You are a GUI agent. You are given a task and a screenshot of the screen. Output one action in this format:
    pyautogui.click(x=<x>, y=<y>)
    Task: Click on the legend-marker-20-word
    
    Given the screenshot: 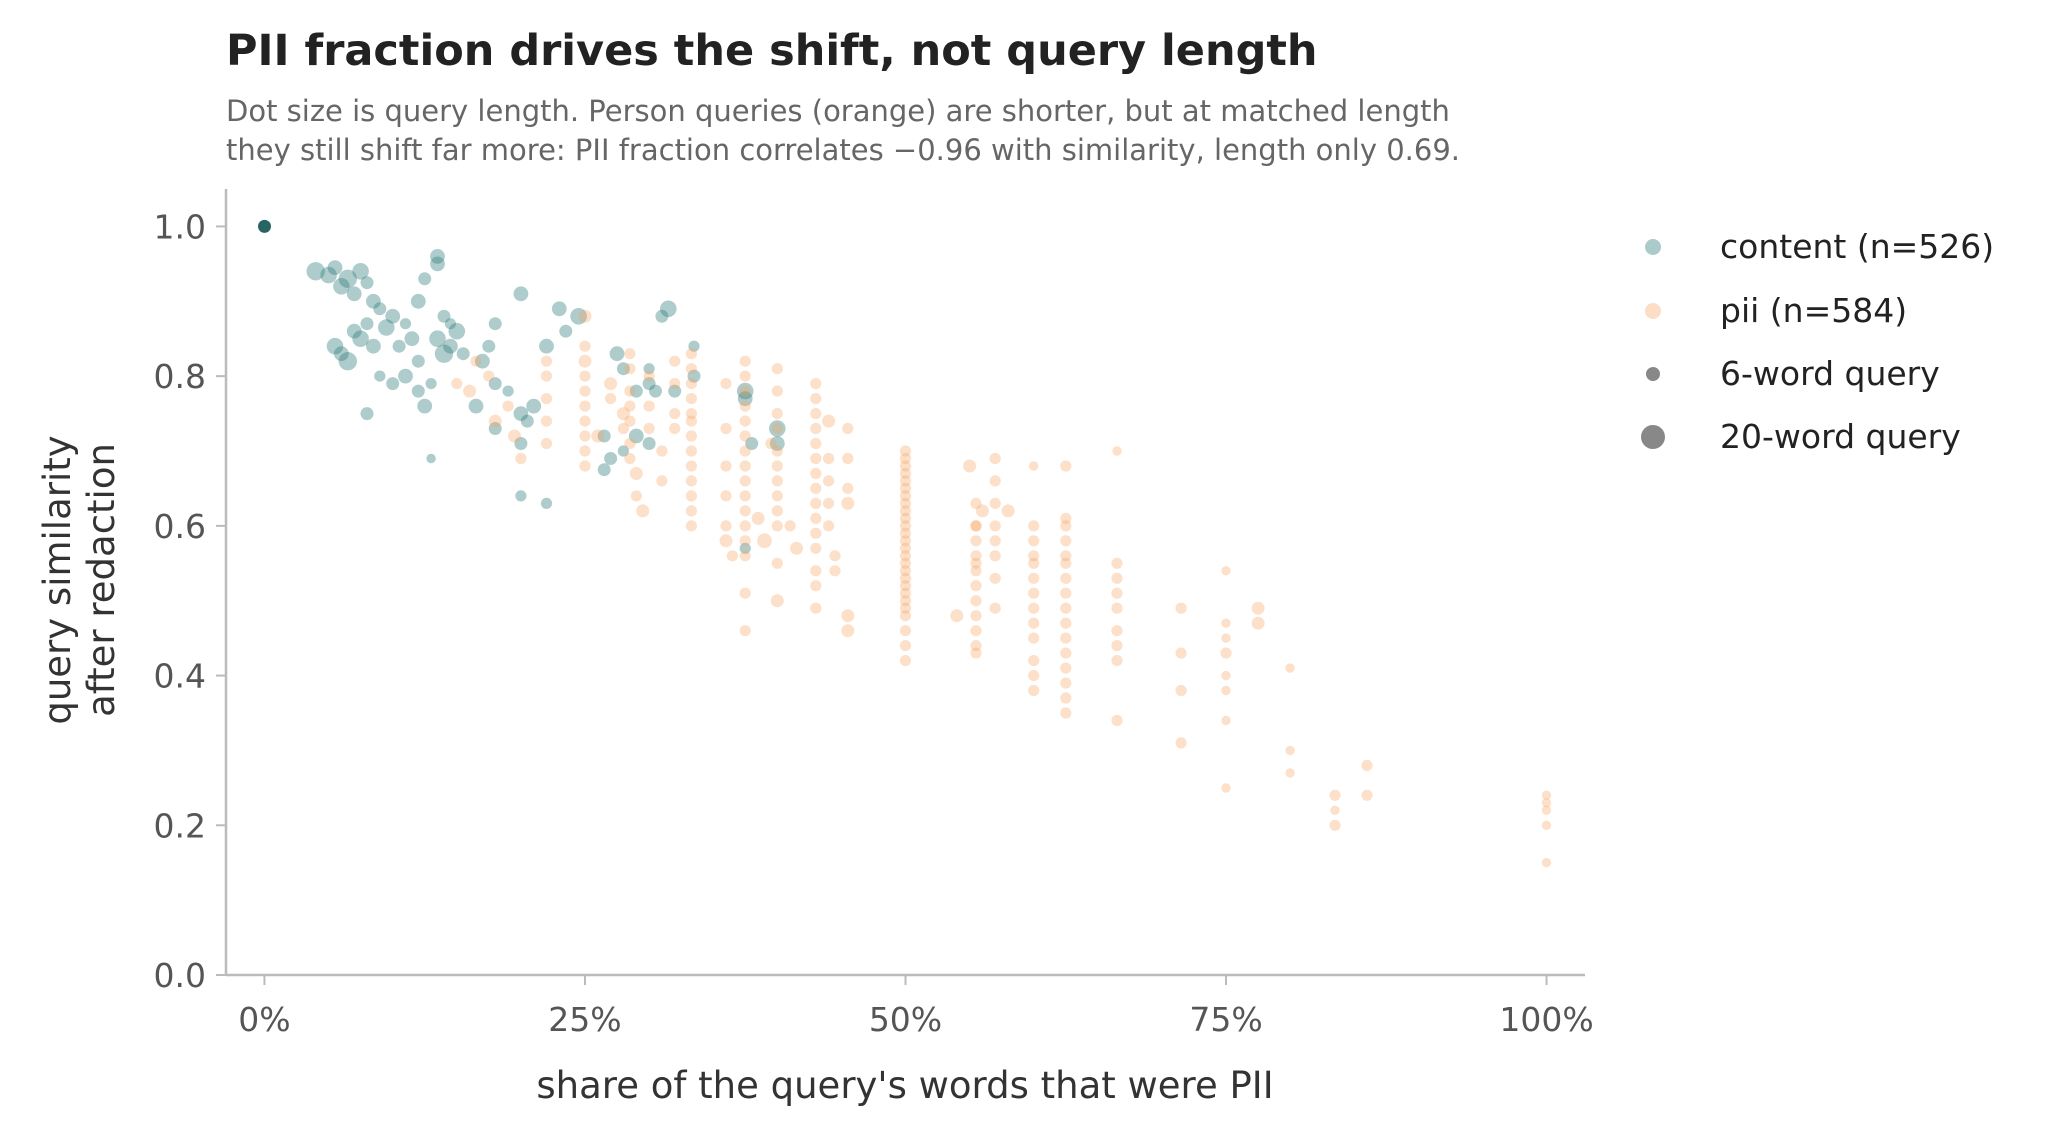 What is the action you would take?
    pyautogui.click(x=1653, y=437)
    